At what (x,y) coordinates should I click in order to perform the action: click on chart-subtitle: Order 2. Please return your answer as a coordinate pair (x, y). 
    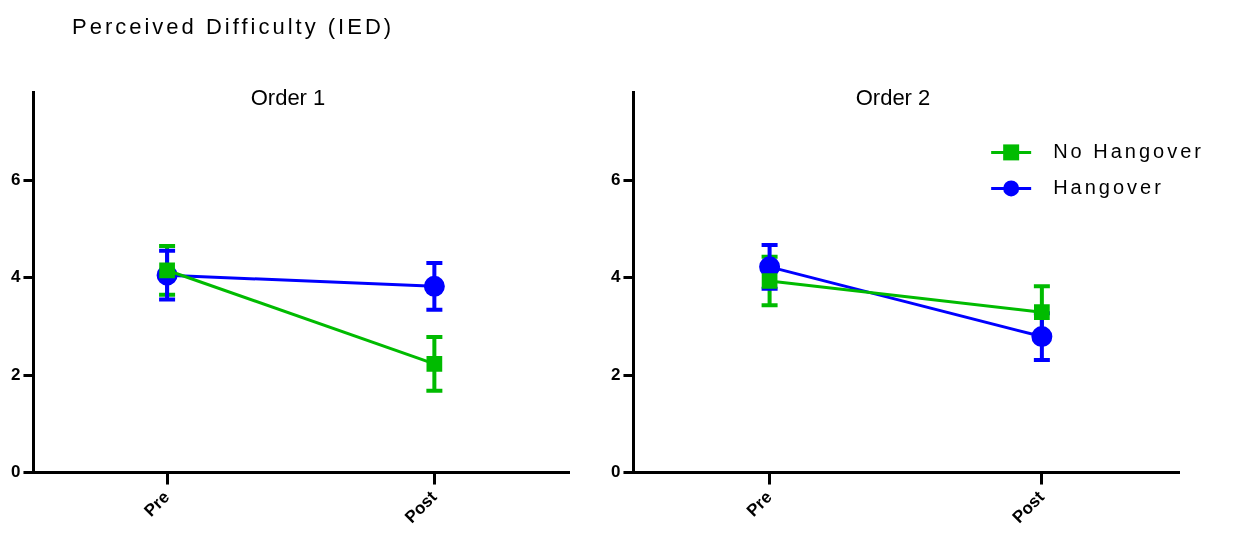
    Looking at the image, I should click on (893, 98).